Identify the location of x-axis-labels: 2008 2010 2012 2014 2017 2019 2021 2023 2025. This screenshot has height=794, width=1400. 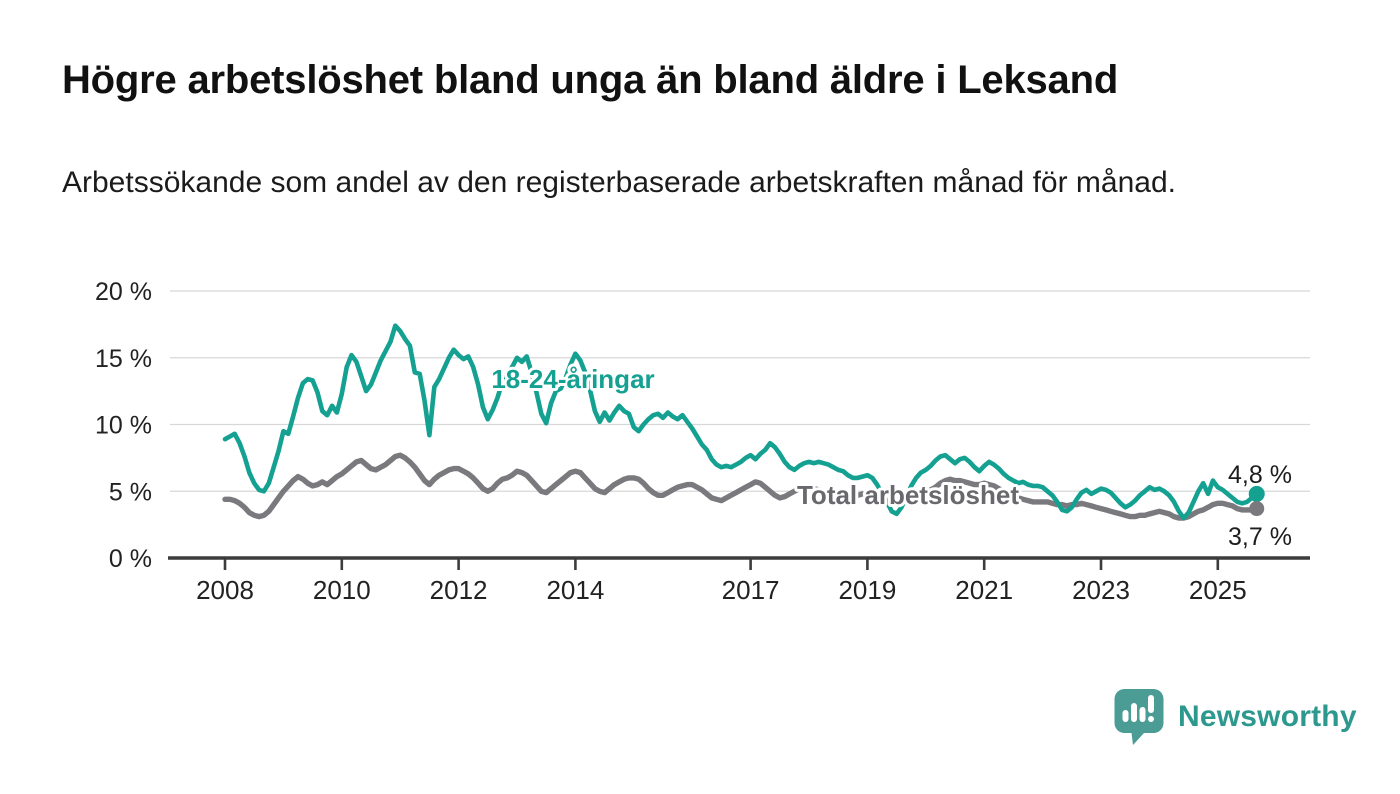
(721, 590).